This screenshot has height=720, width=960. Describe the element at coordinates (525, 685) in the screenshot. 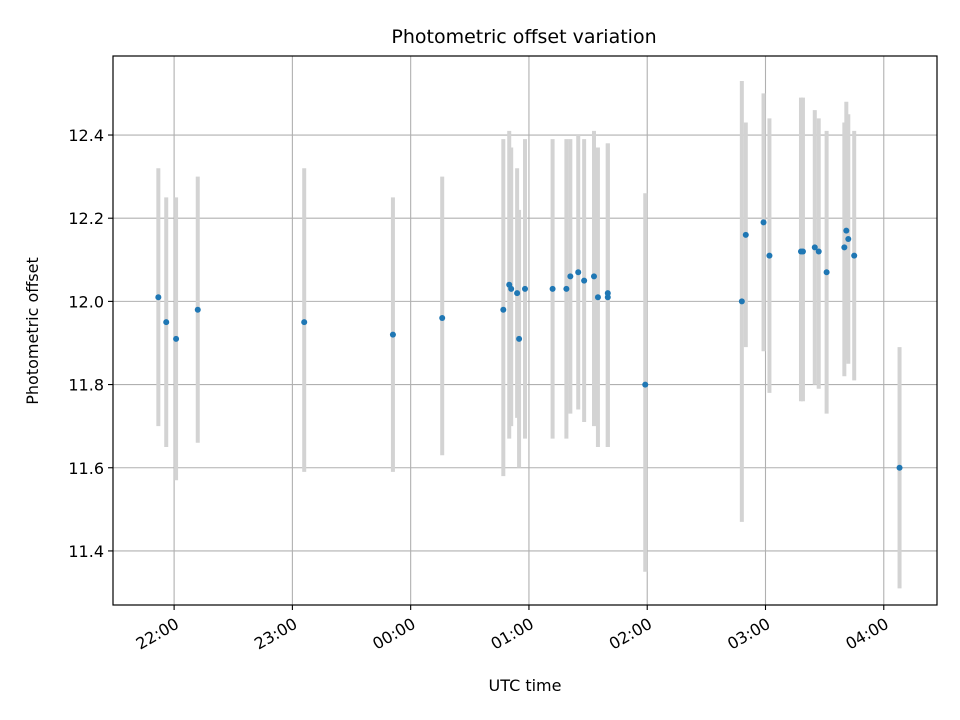

I see `x-axis-label: UTC time` at that location.